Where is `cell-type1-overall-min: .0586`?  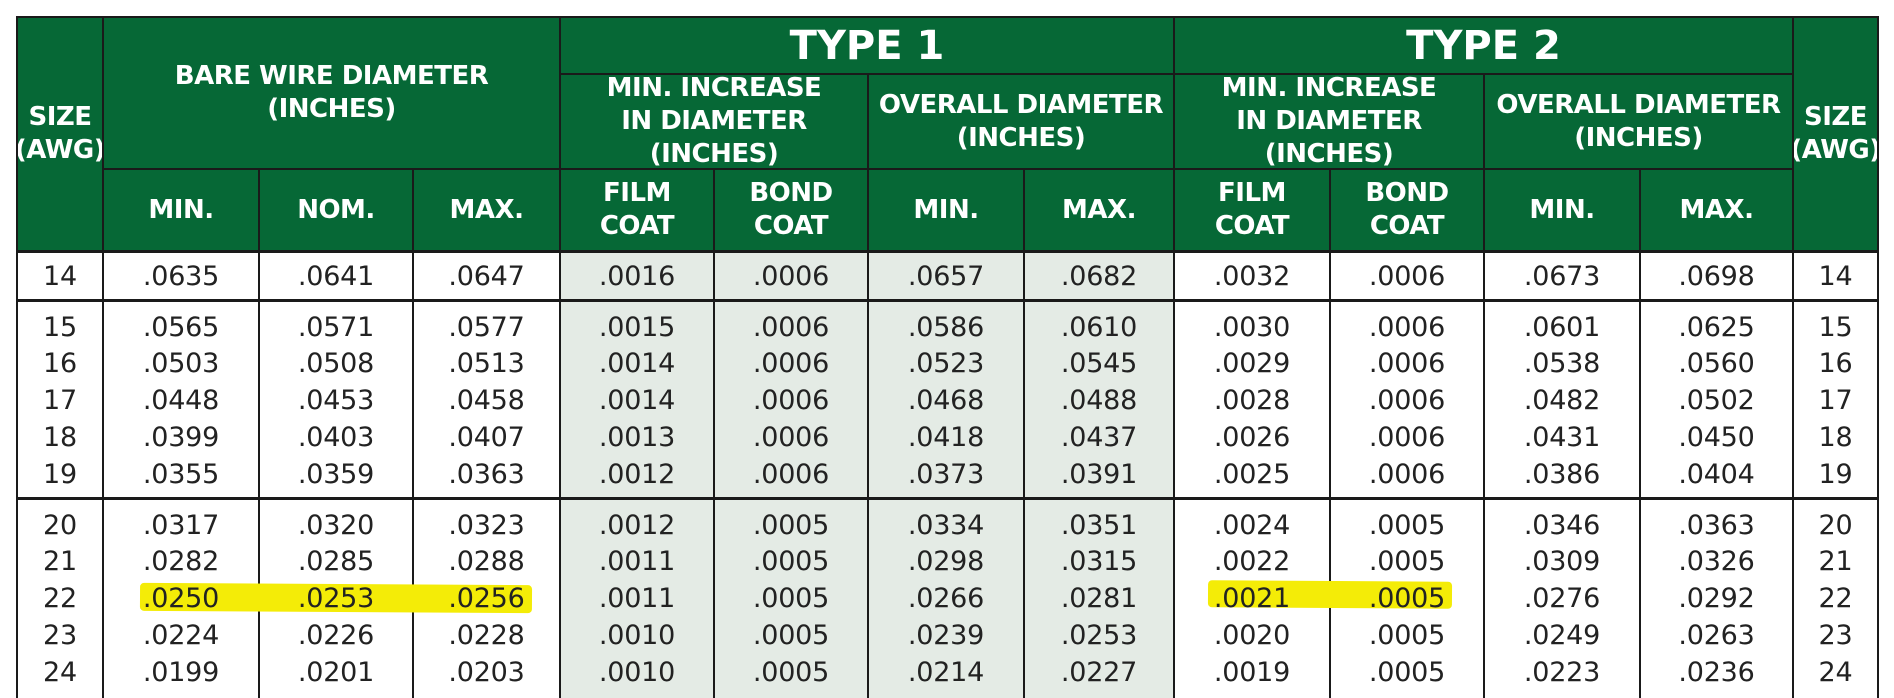 cell-type1-overall-min: .0586 is located at coordinates (946, 327).